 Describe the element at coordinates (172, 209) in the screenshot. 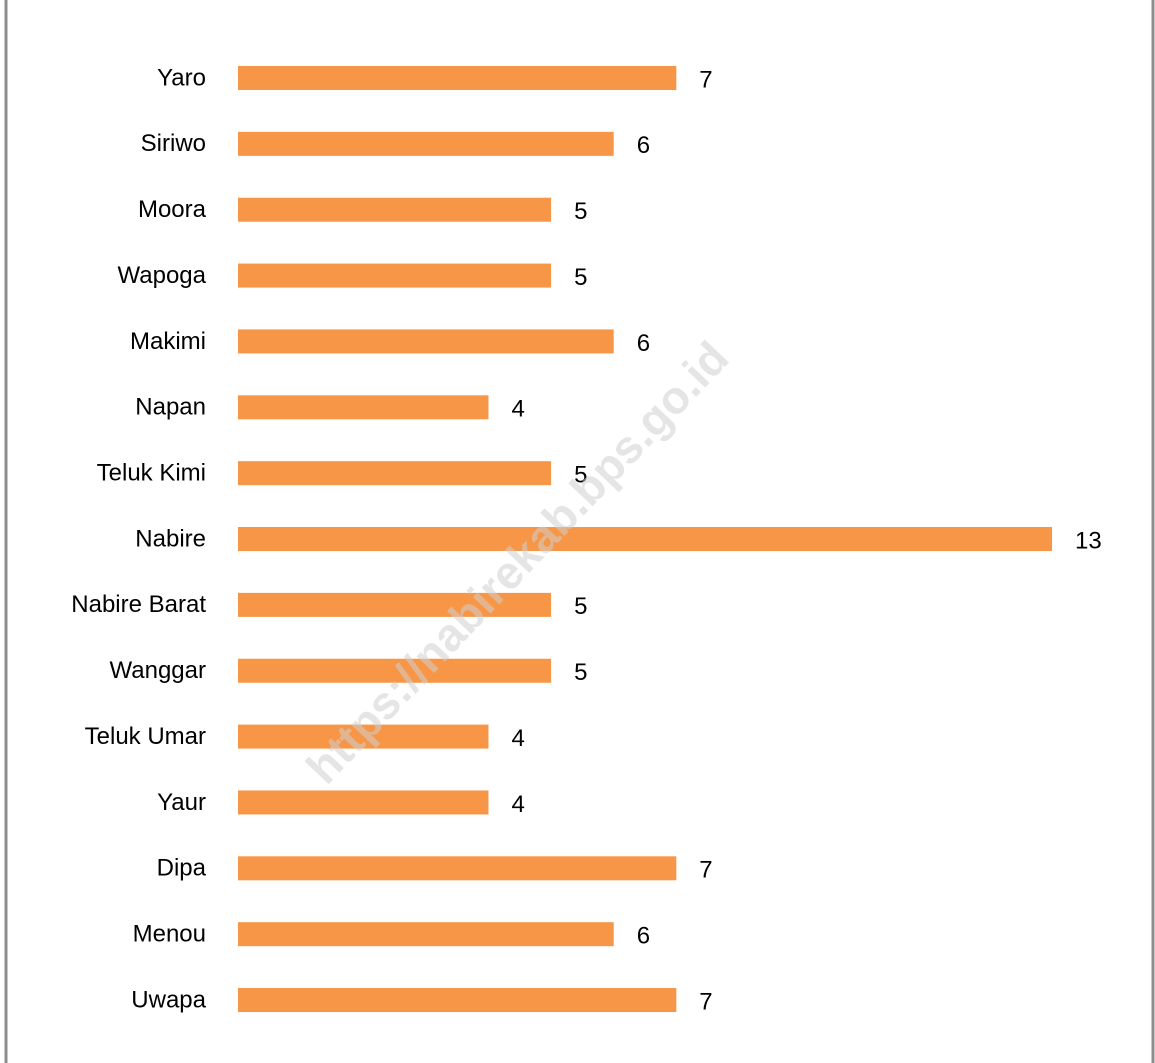

I see `y-tick-label: Moora` at that location.